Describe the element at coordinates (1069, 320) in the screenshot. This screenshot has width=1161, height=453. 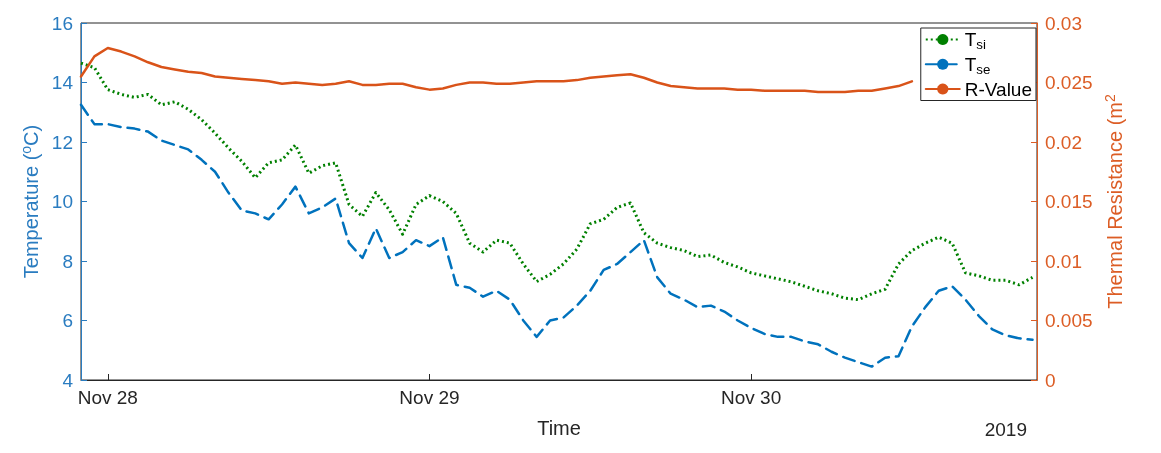
I see `y2-tick-label: 0.005` at that location.